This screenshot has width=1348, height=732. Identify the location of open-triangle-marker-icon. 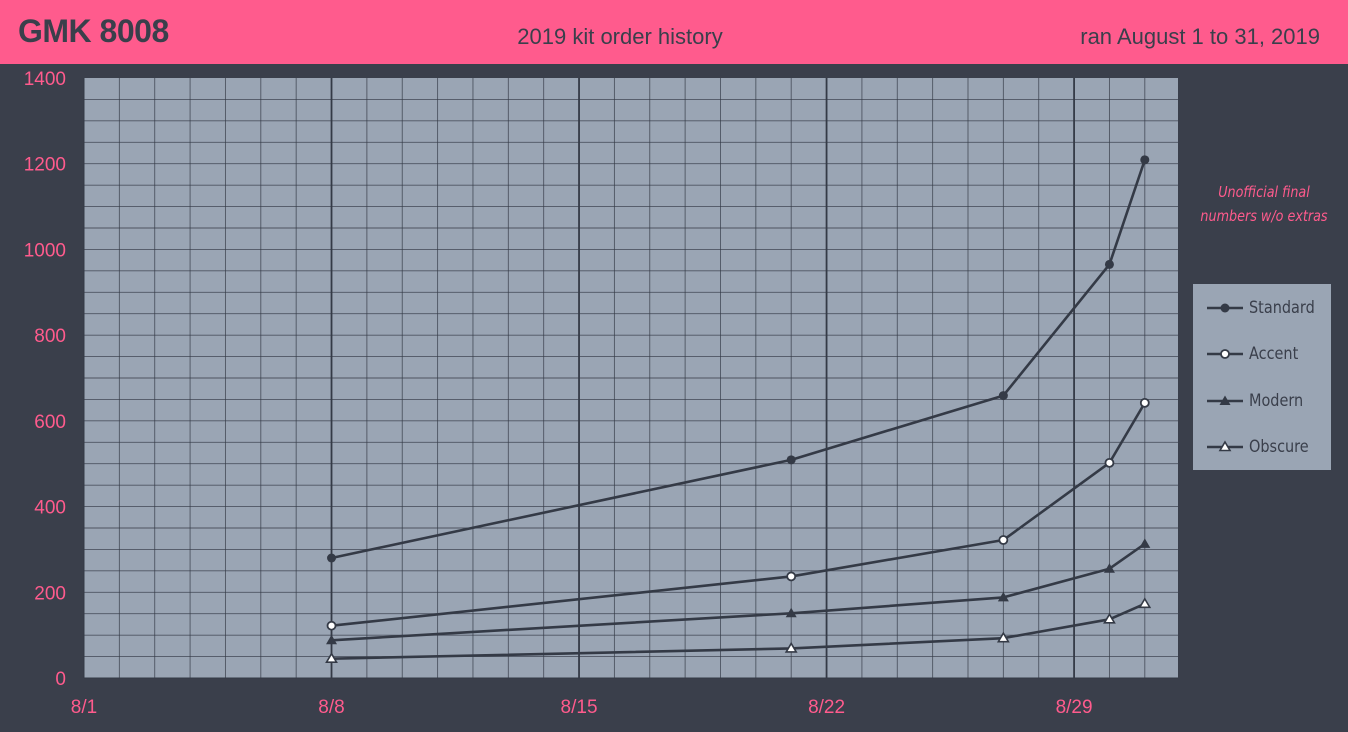
(1225, 446).